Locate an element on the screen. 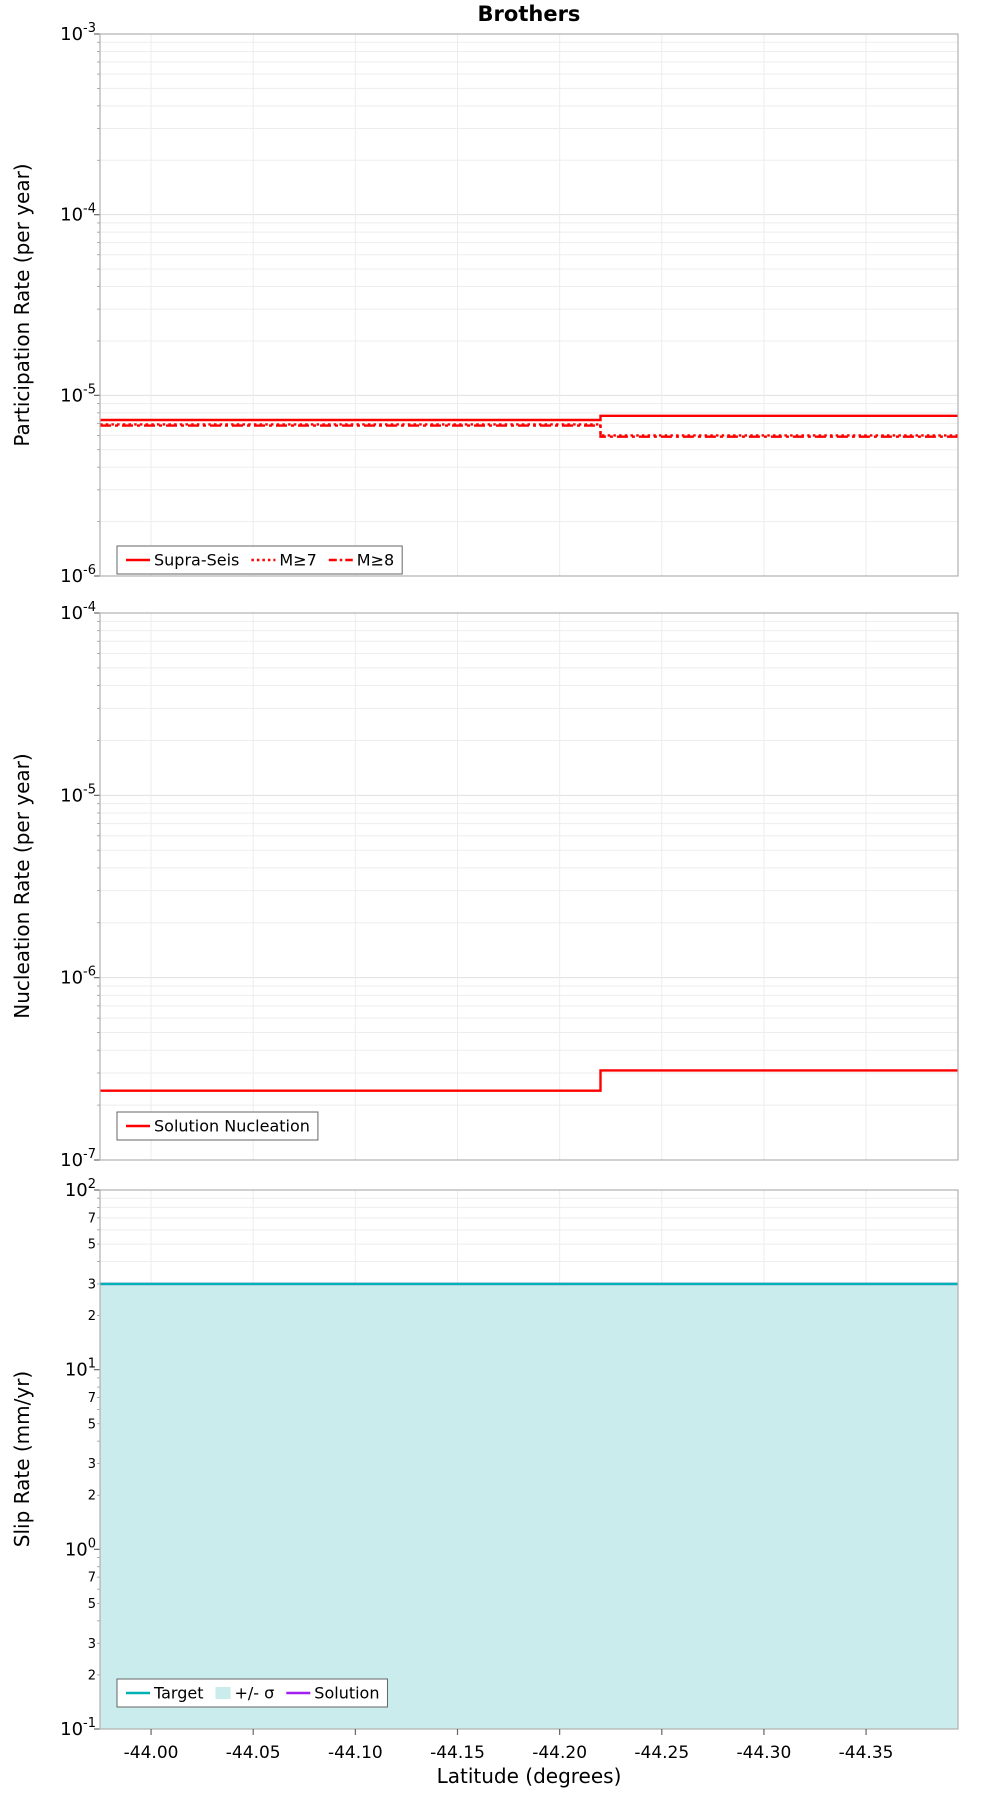 The height and width of the screenshot is (1800, 1000). legend-nucleation: Solution Nucleation is located at coordinates (217, 1126).